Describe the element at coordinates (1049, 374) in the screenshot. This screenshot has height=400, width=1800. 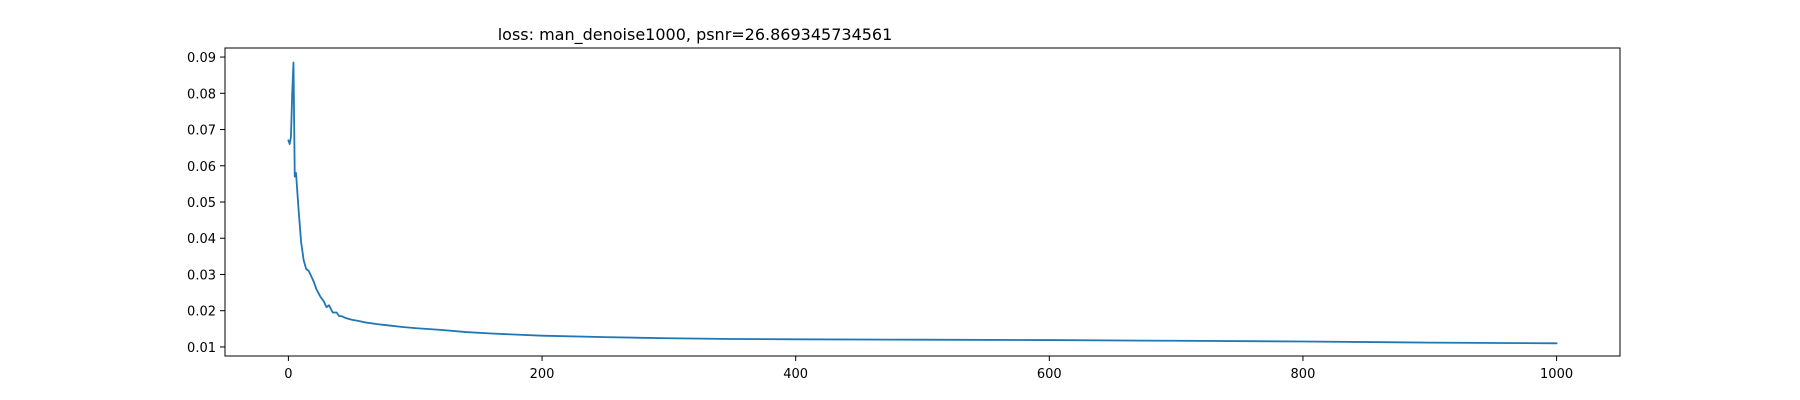
I see `x-tick-label: 600` at that location.